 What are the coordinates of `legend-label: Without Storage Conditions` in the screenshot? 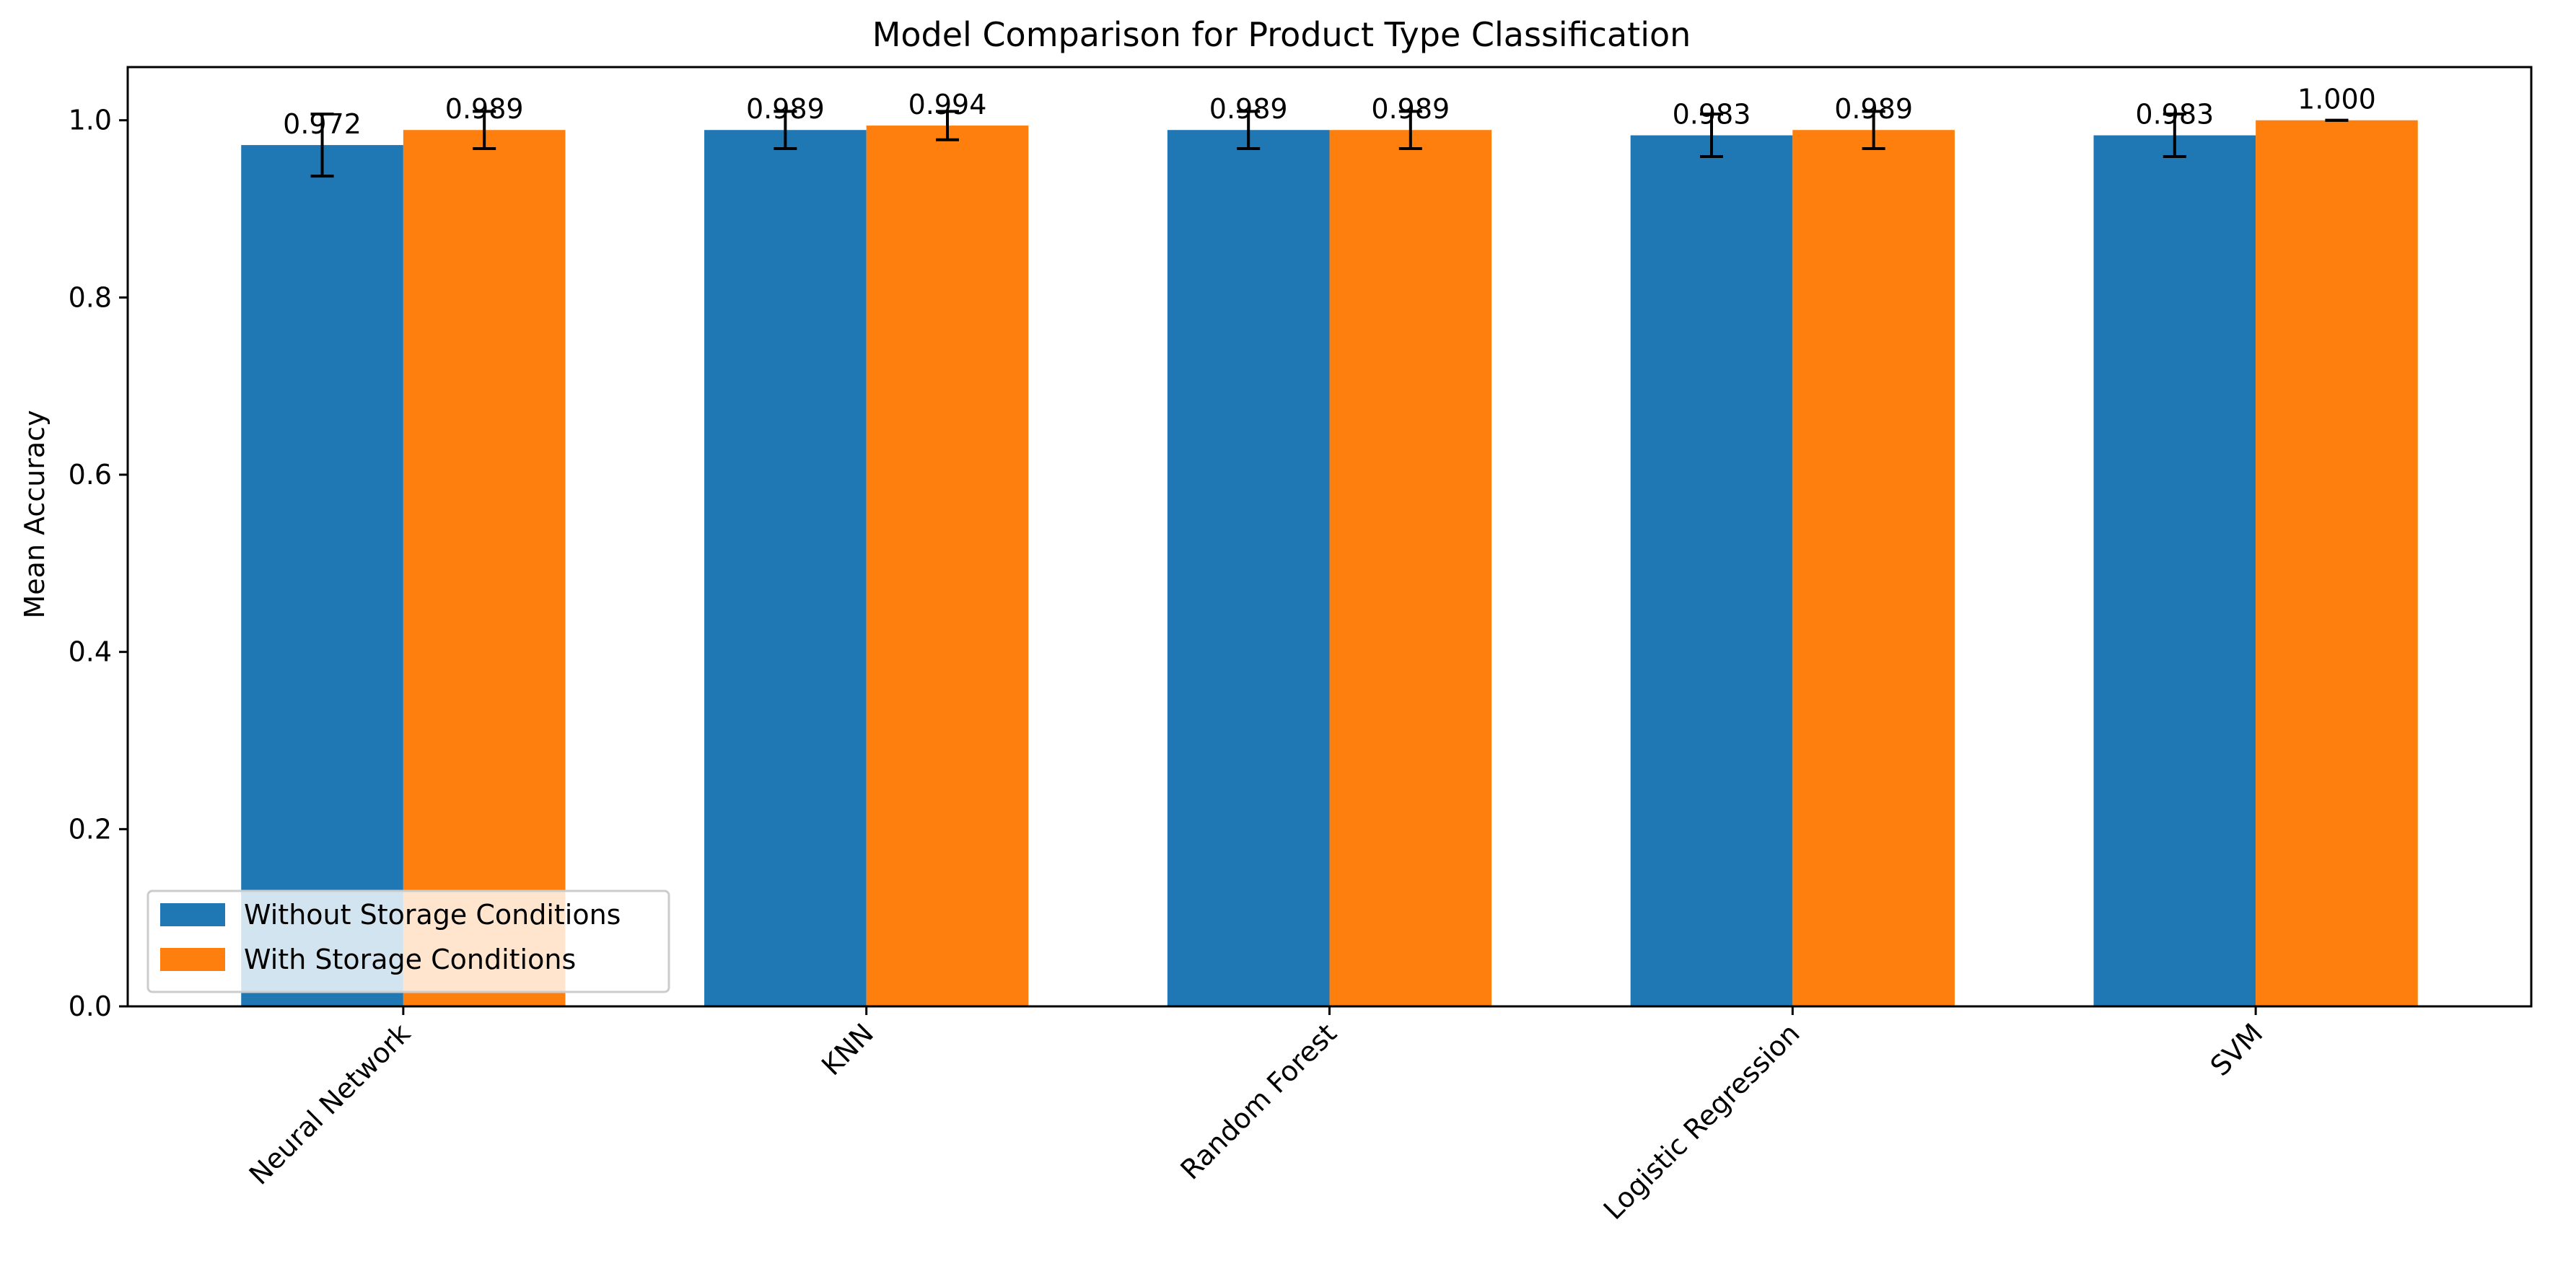 It's located at (432, 915).